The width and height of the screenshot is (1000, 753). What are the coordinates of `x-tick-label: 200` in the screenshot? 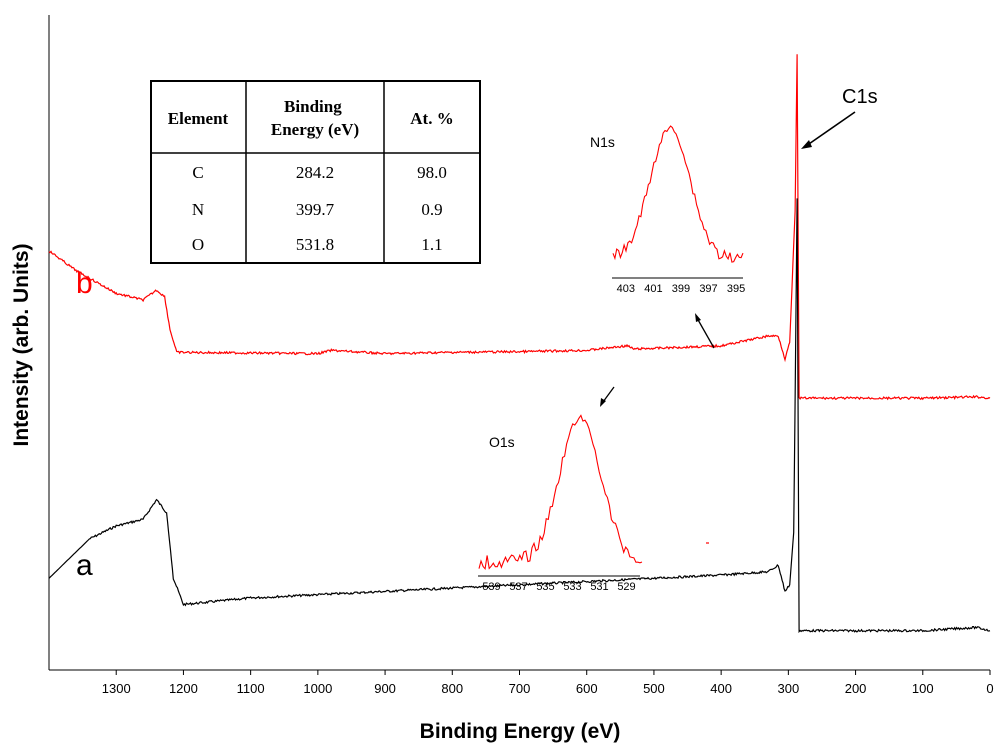 It's located at (856, 688).